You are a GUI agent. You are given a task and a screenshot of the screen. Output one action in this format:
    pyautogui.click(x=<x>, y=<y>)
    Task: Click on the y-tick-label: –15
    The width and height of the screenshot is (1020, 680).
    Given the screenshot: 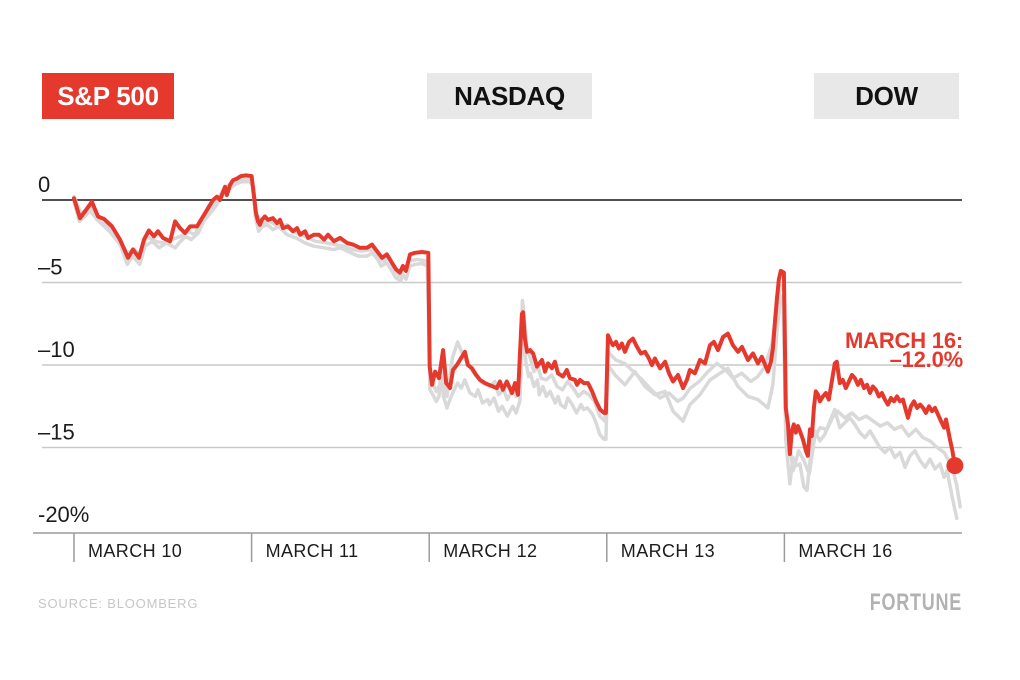 What is the action you would take?
    pyautogui.click(x=56, y=432)
    